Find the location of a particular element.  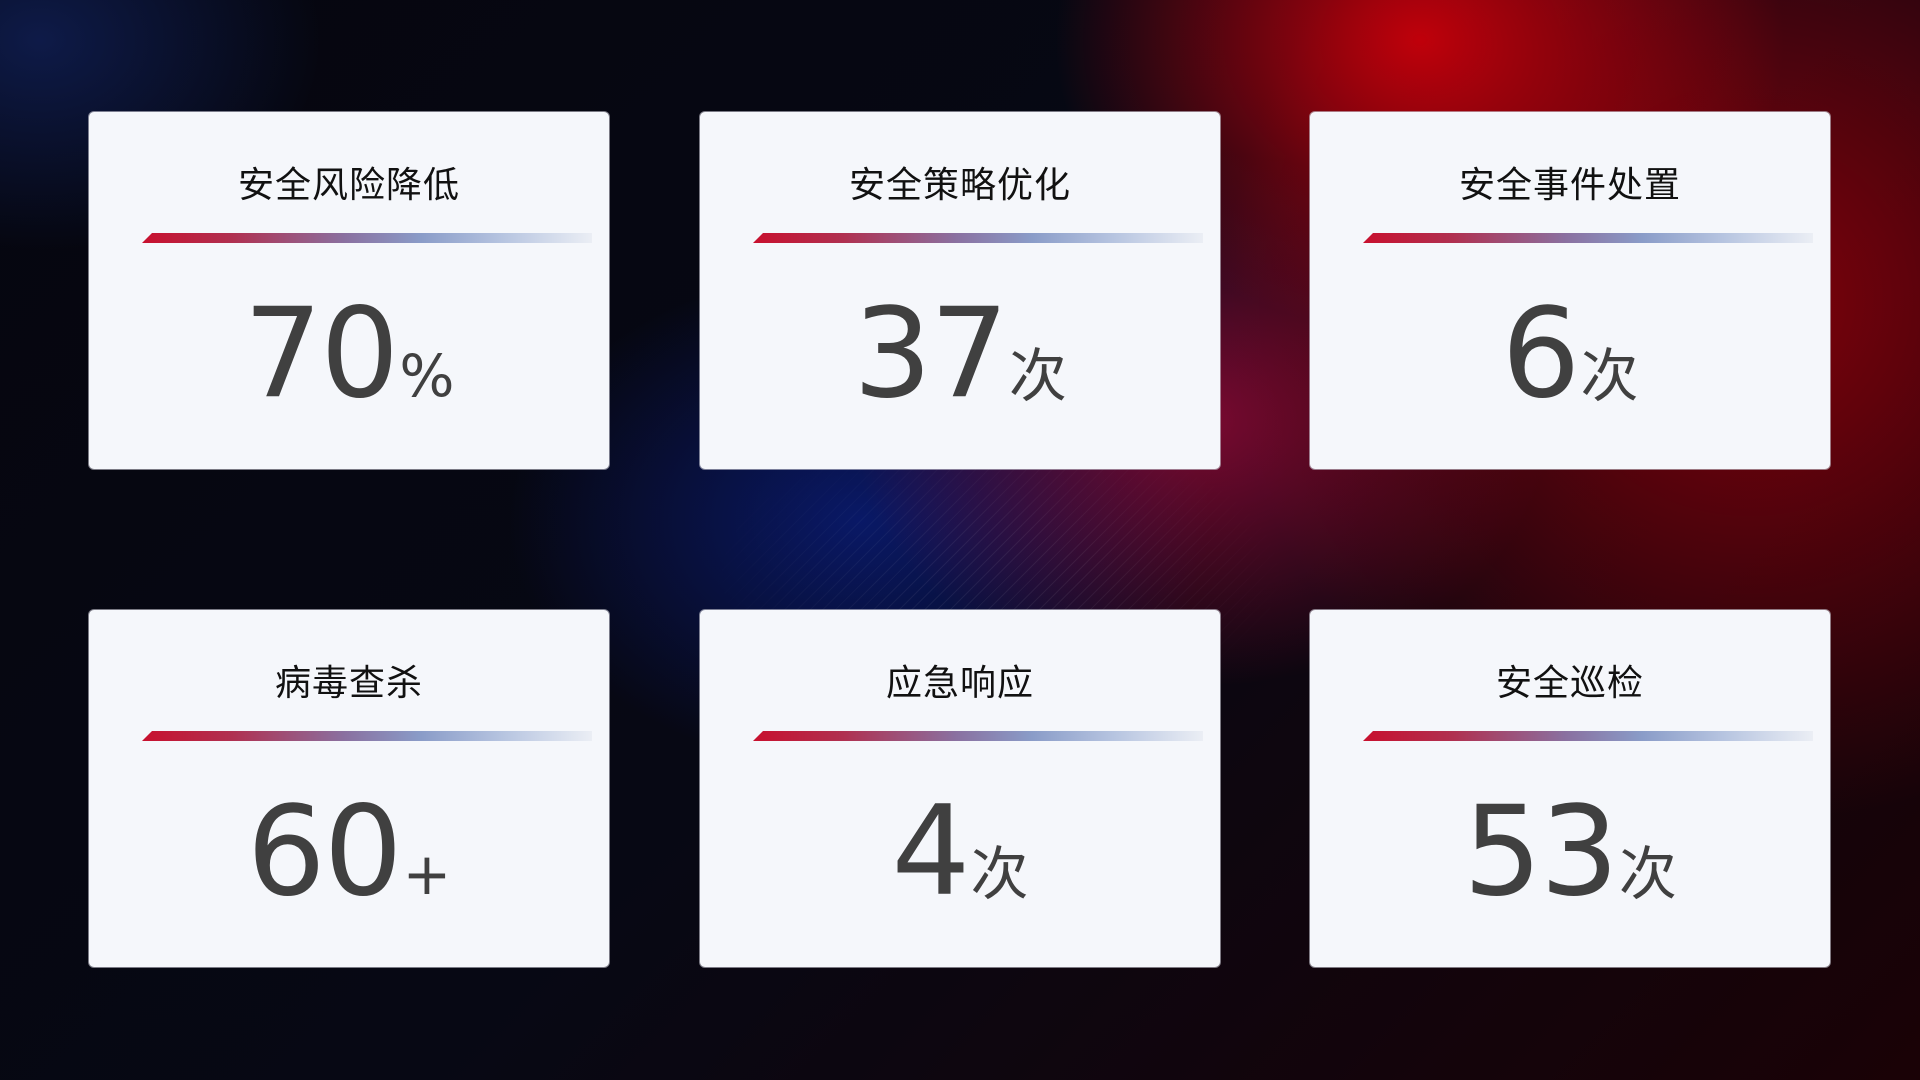

card-value: 4次 is located at coordinates (960, 852).